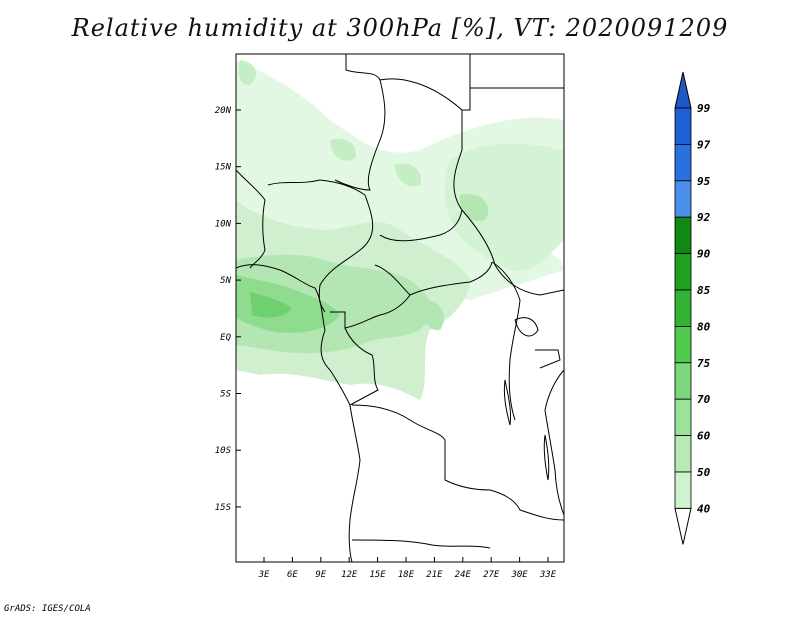  Describe the element at coordinates (704, 399) in the screenshot. I see `colorbar-level-label: 70` at that location.